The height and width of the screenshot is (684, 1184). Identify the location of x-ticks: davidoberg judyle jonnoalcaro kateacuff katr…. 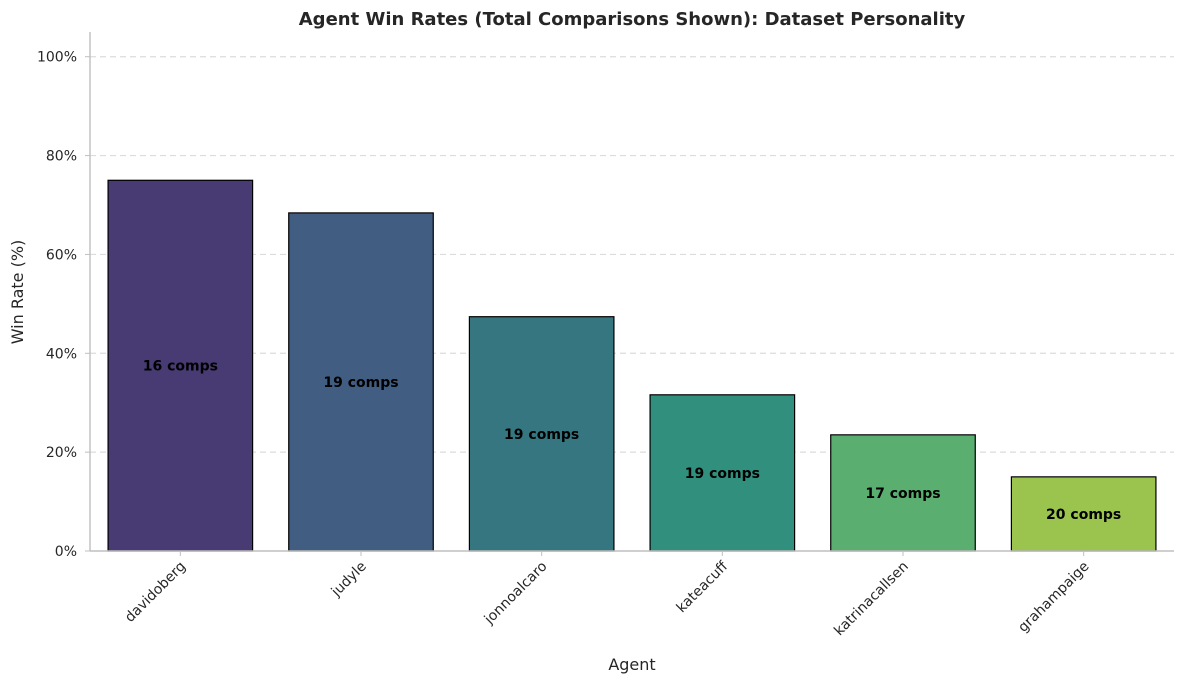
(607, 595).